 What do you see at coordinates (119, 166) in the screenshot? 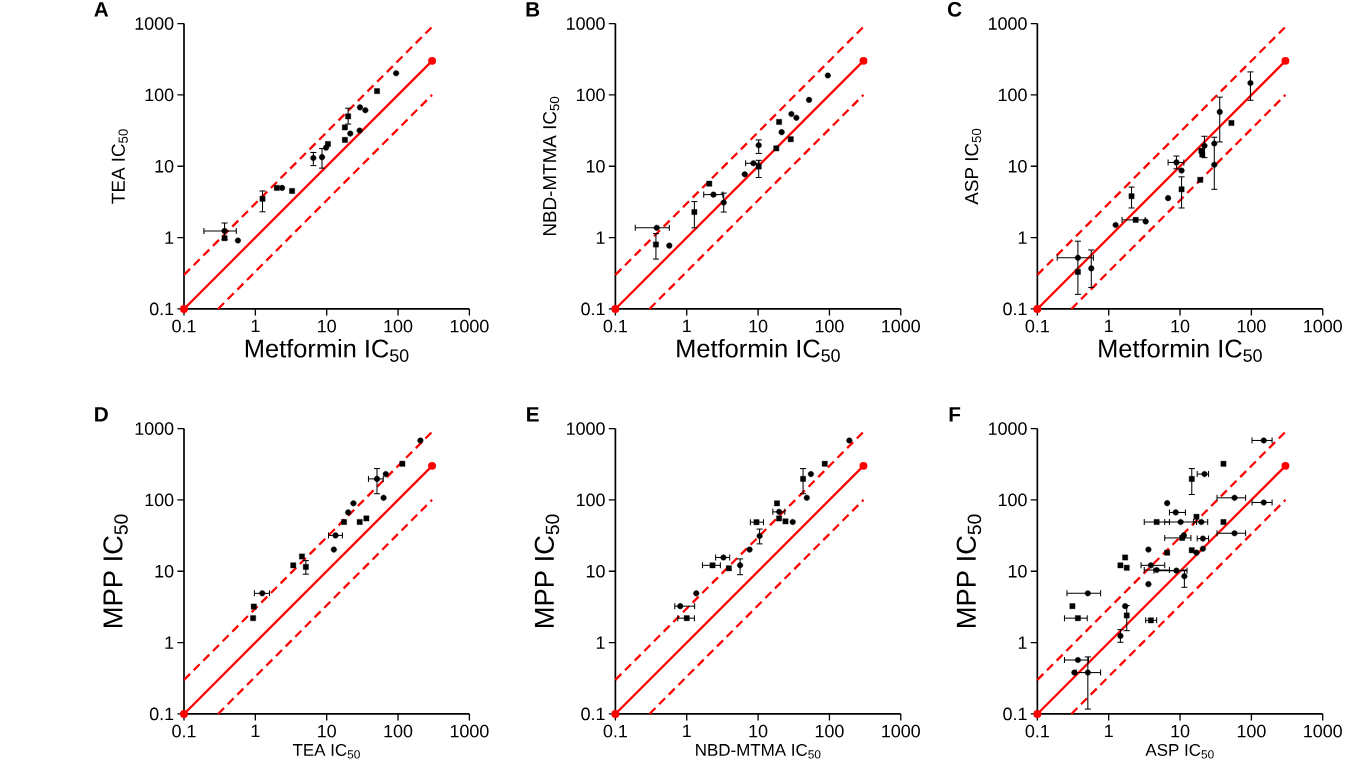
I see `y-axis-title: TEA IC$_{50}$` at bounding box center [119, 166].